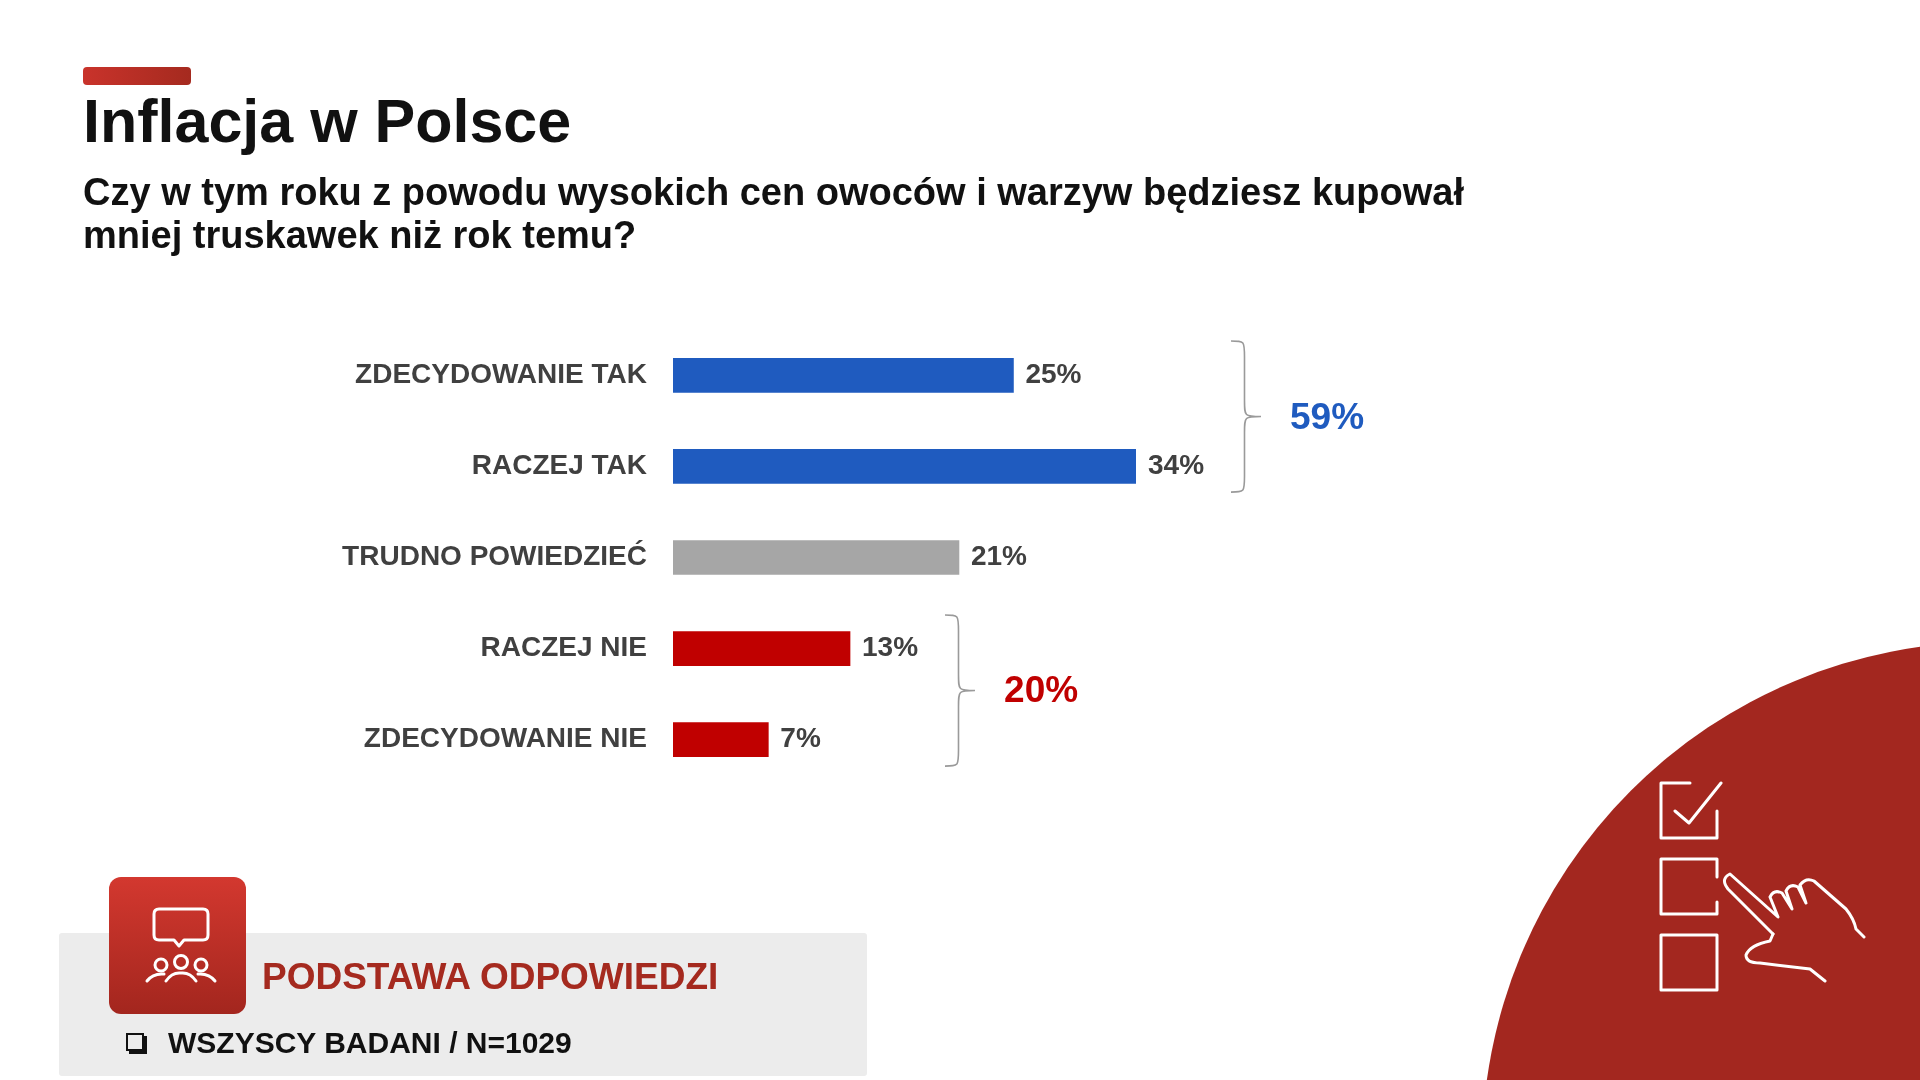 The image size is (1920, 1080). What do you see at coordinates (774, 214) in the screenshot?
I see `chart-subtitle: Czy w tym roku z powodu wysokich cen owoców i warzyw będziesz kupował mniej truskawek niż rok temu?` at bounding box center [774, 214].